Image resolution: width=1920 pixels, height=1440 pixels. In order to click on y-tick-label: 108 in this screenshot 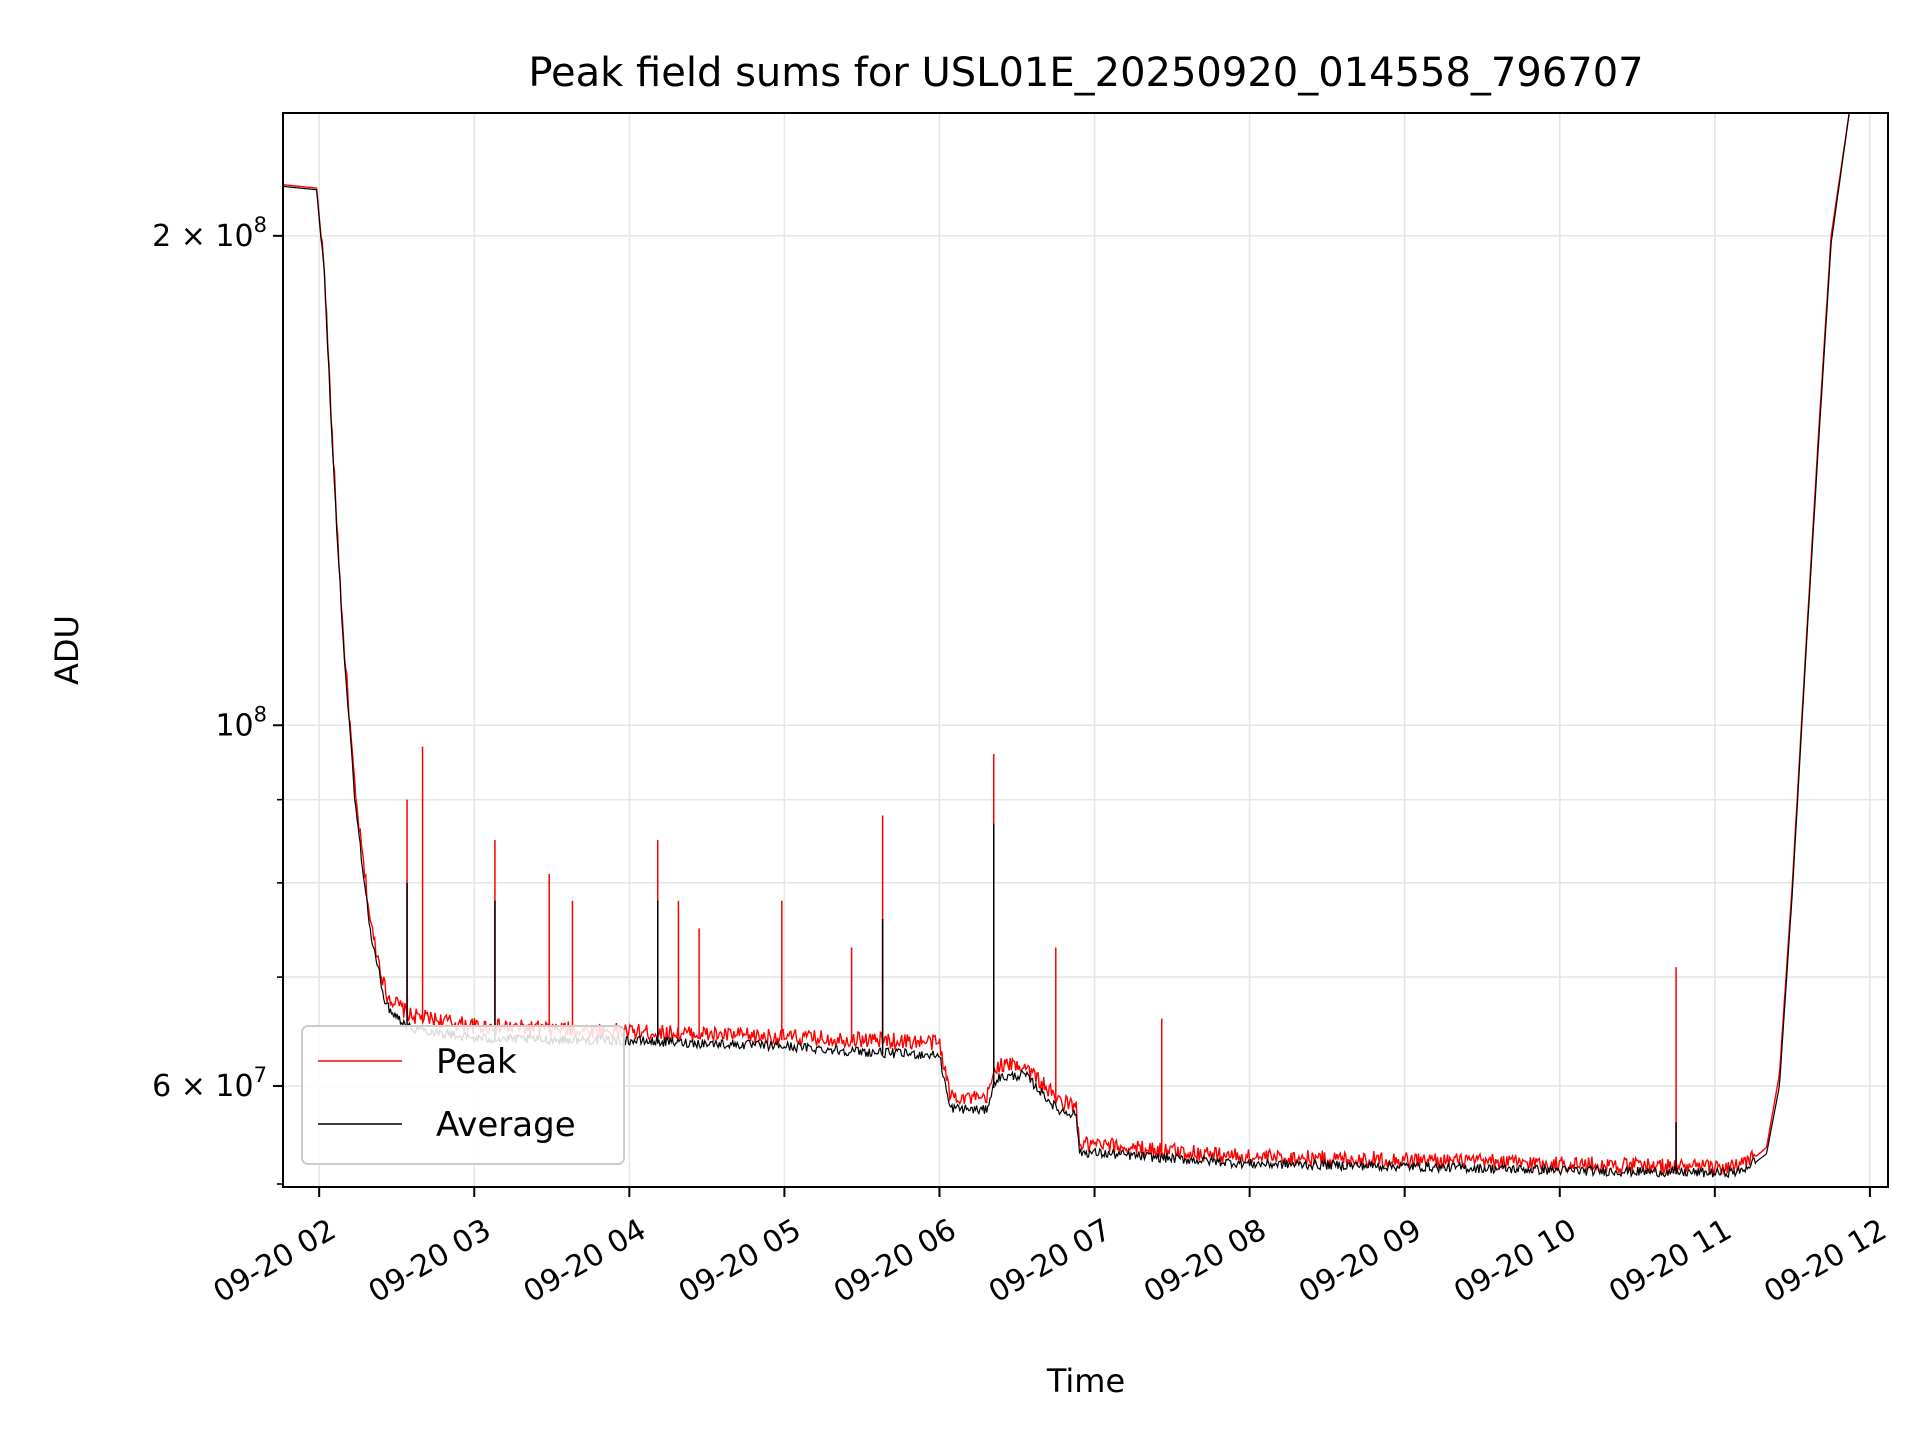, I will do `click(241, 722)`.